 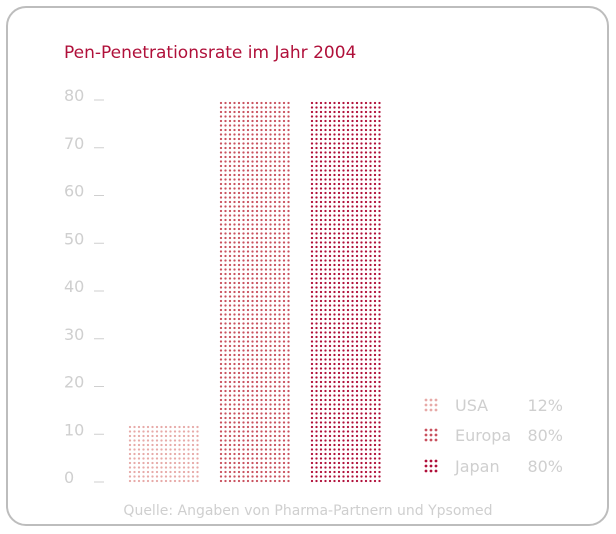 What do you see at coordinates (74, 286) in the screenshot?
I see `y-tick-label-40: 40` at bounding box center [74, 286].